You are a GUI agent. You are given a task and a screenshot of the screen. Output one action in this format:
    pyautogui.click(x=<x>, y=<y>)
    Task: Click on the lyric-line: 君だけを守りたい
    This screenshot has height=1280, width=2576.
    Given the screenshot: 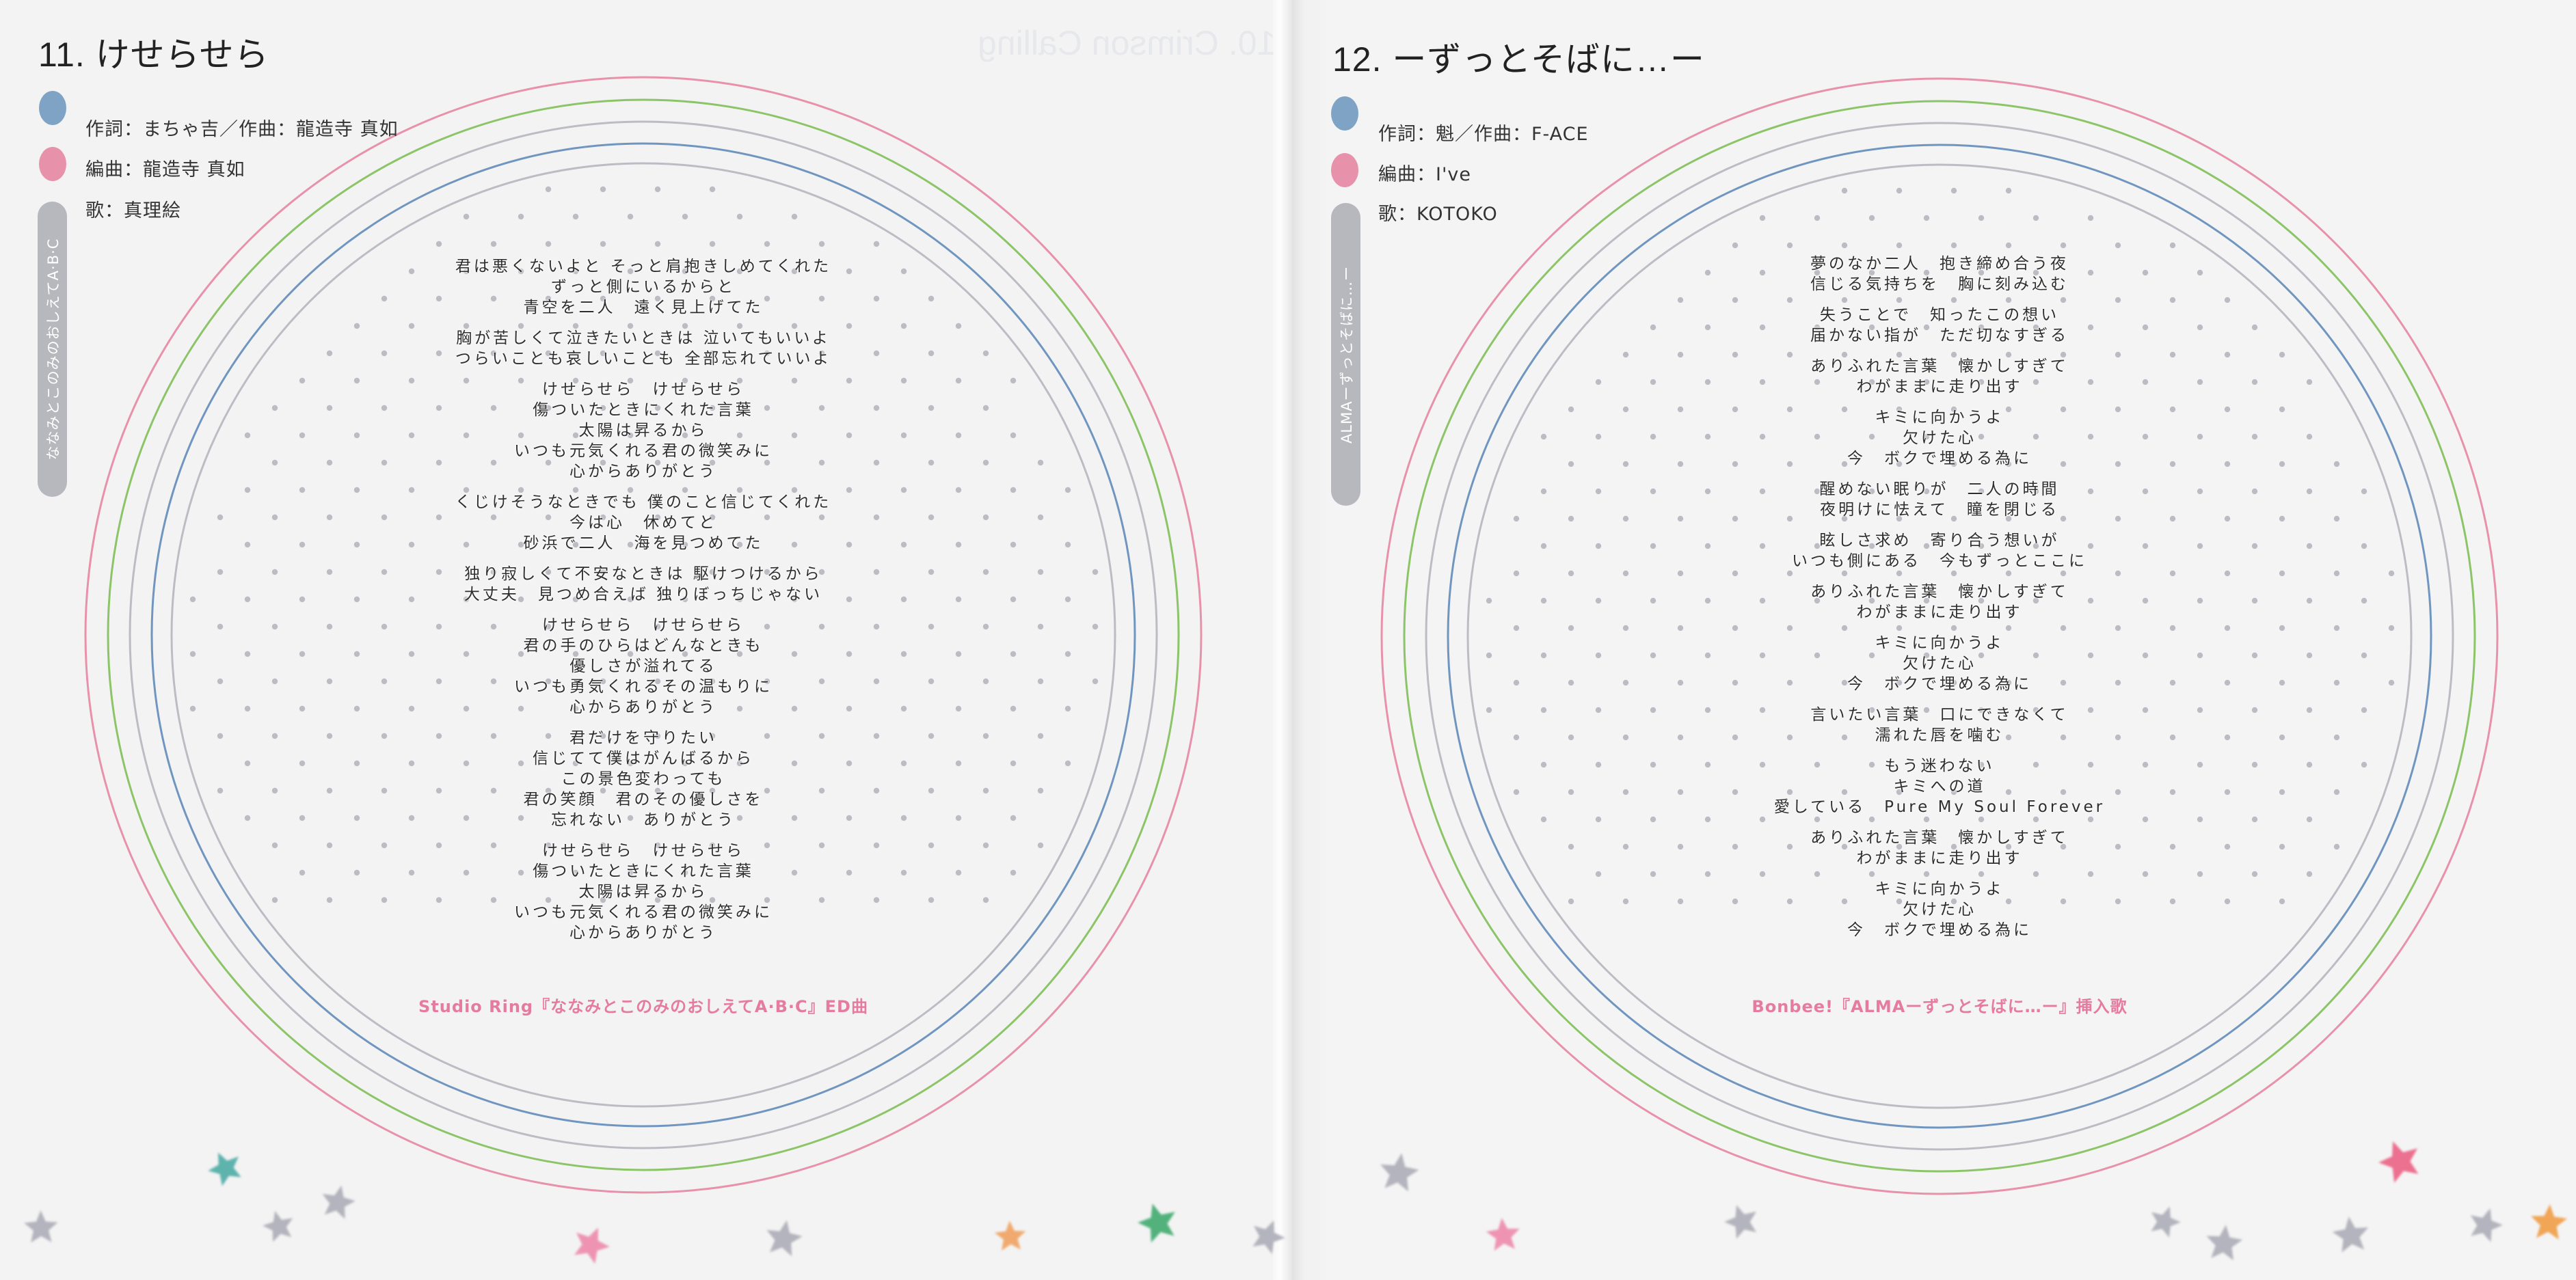 What is the action you would take?
    pyautogui.click(x=643, y=738)
    